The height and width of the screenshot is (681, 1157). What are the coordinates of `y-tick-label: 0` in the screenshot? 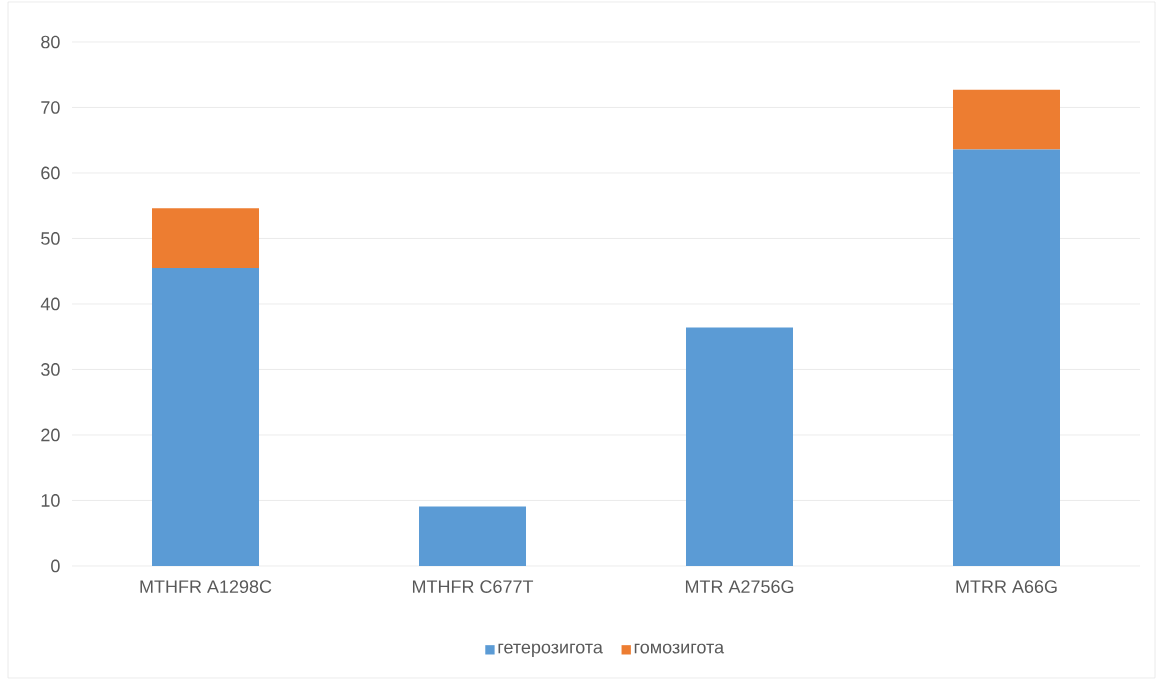 It's located at (55, 566).